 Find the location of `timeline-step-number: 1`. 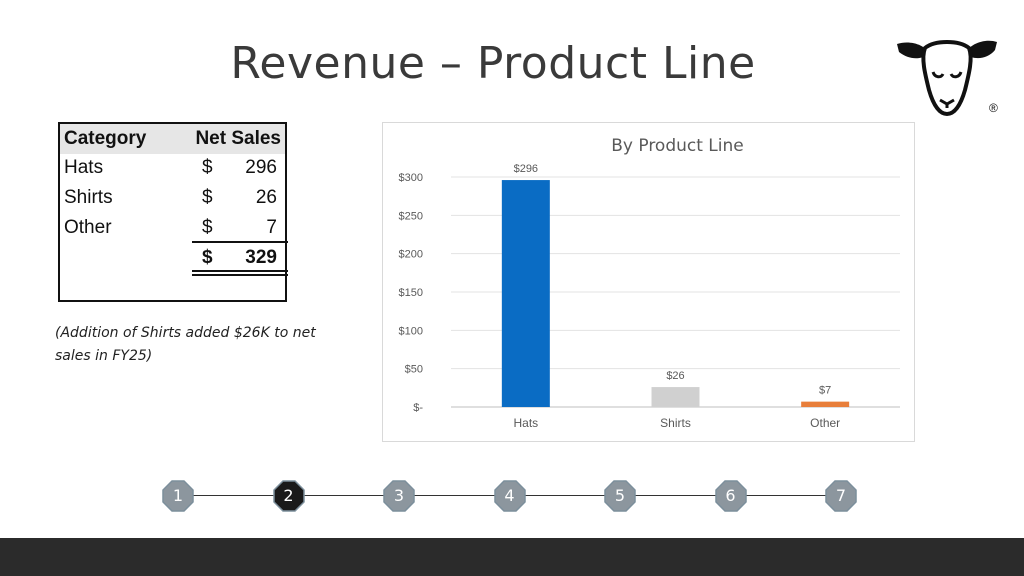

timeline-step-number: 1 is located at coordinates (178, 495).